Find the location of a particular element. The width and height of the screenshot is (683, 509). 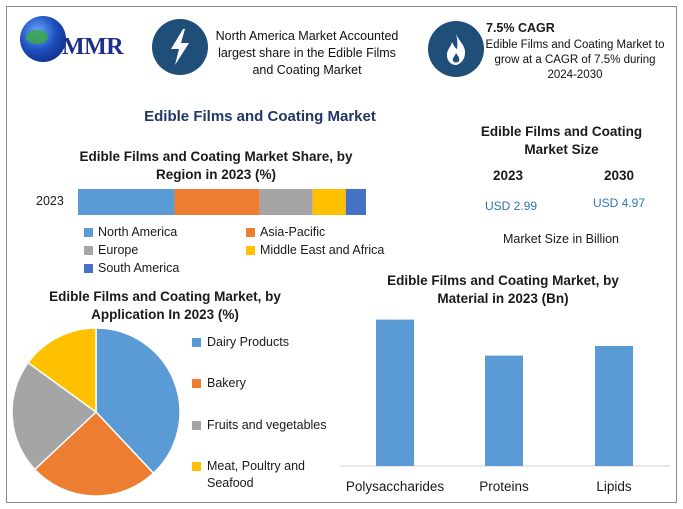

legend-item-south-america: South America is located at coordinates (131, 268).